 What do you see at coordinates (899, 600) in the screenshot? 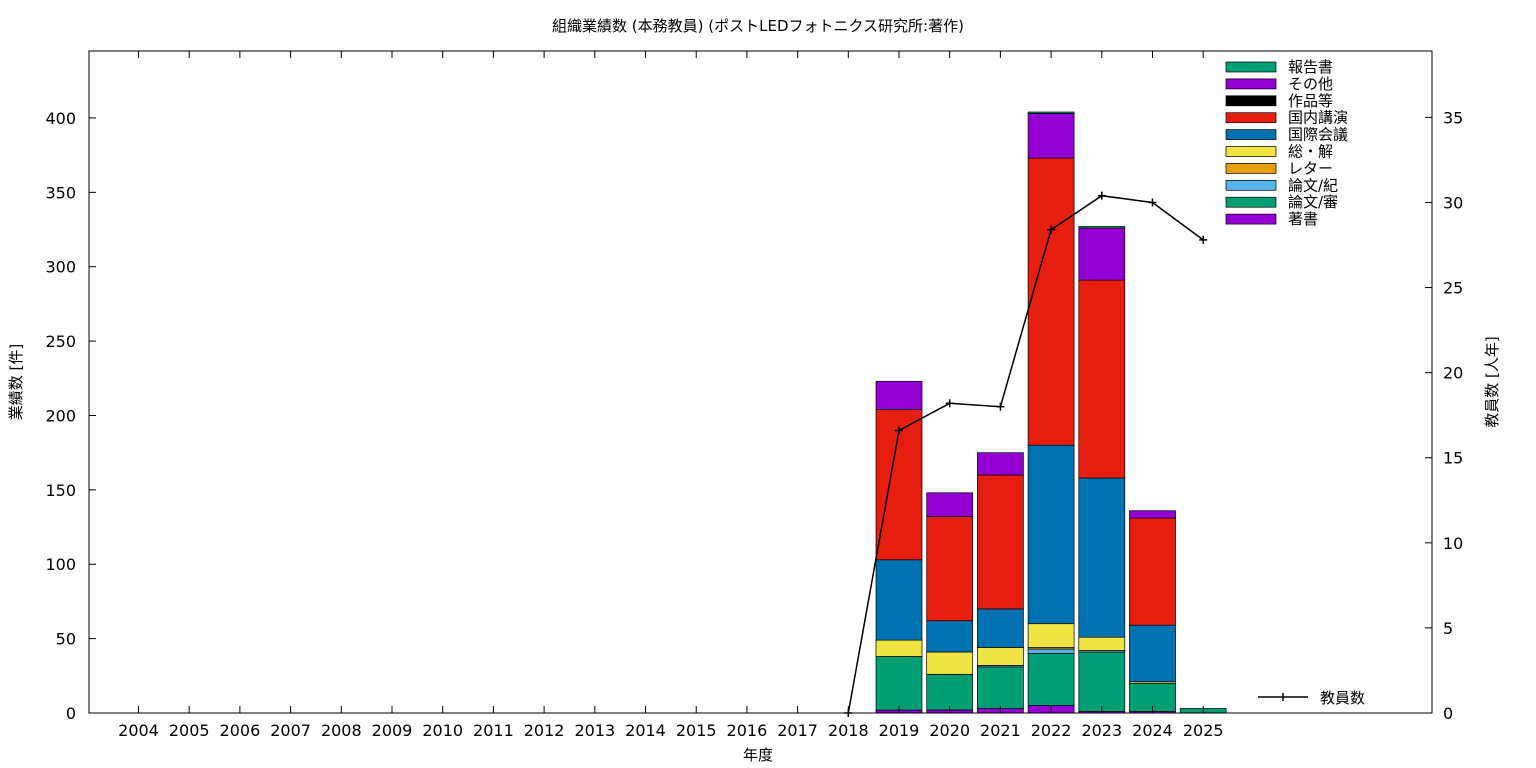
I see `bar-2019-s5` at bounding box center [899, 600].